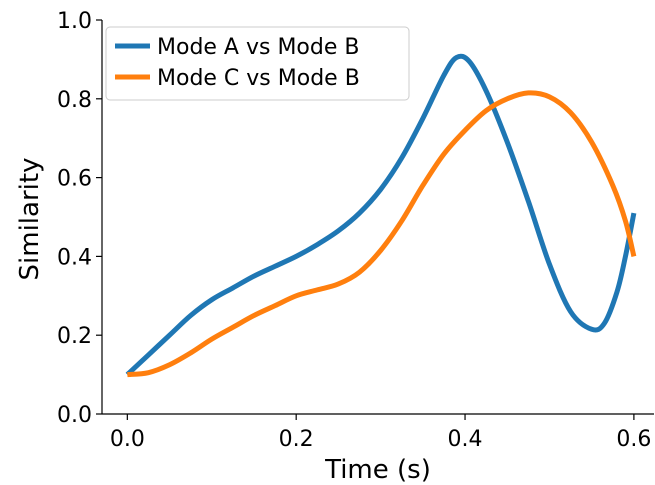 Image resolution: width=655 pixels, height=485 pixels. What do you see at coordinates (258, 78) in the screenshot?
I see `legend-label-mode-c: Mode C vs Mode B` at bounding box center [258, 78].